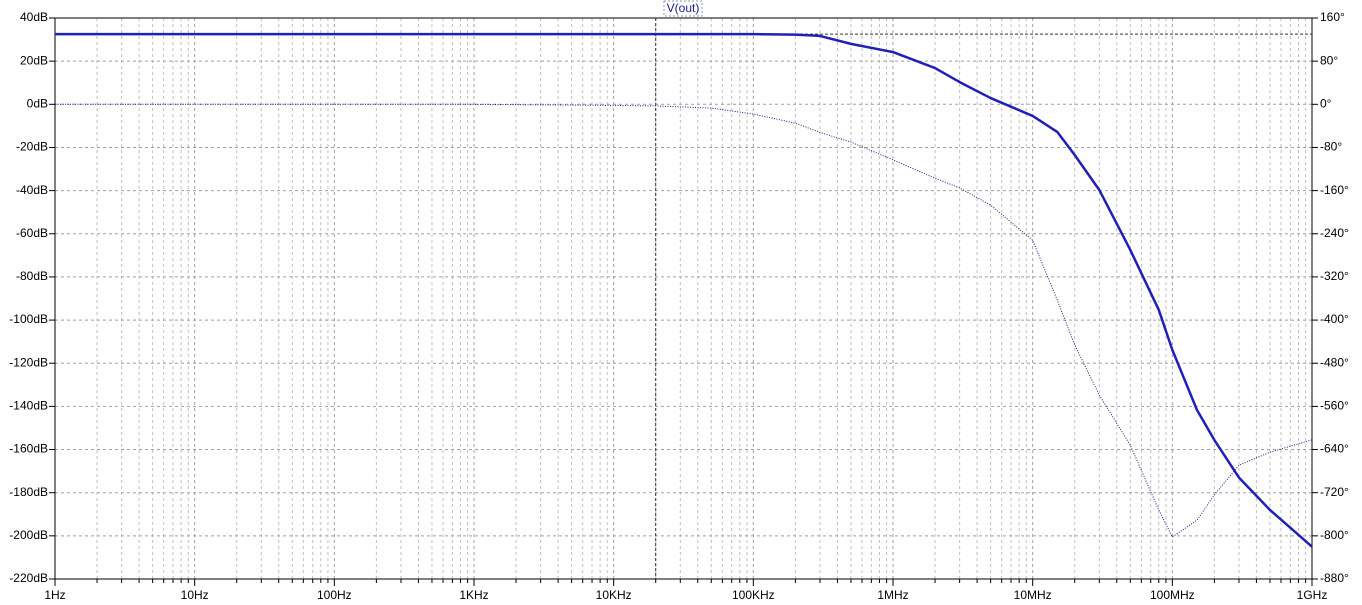 This screenshot has height=605, width=1362. What do you see at coordinates (28, 449) in the screenshot?
I see `y-tick-label: -160dB` at bounding box center [28, 449].